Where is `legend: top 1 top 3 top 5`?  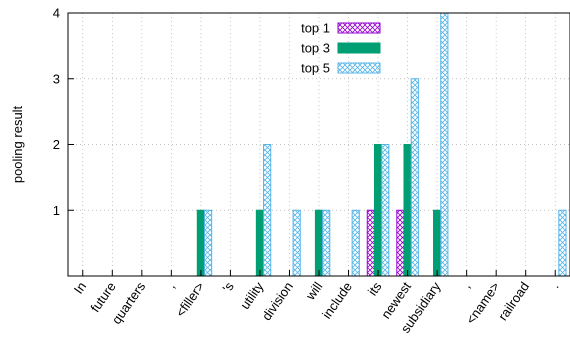 legend: top 1 top 3 top 5 is located at coordinates (341, 48).